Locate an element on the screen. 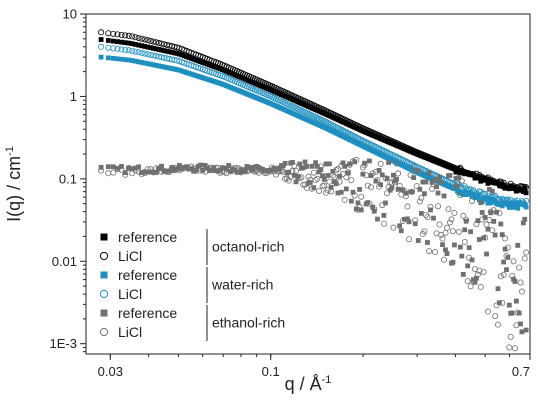  legend-marker-square is located at coordinates (104, 313).